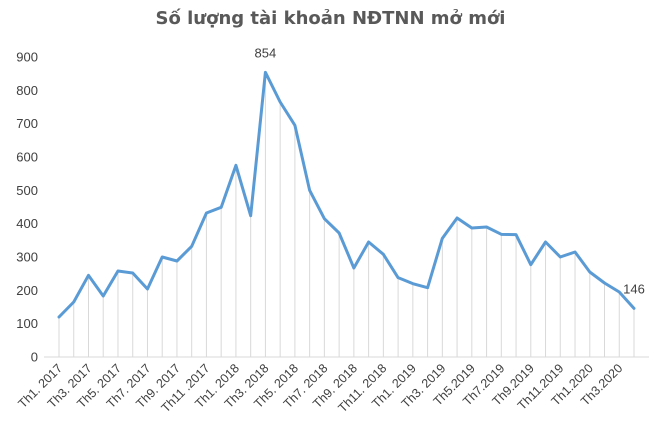 This screenshot has height=432, width=661. What do you see at coordinates (27, 257) in the screenshot?
I see `y-tick-label: 300` at bounding box center [27, 257].